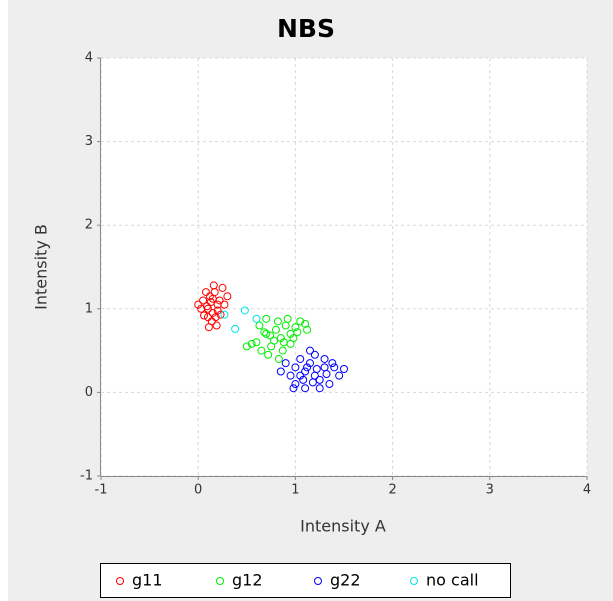 The width and height of the screenshot is (613, 601). Describe the element at coordinates (306, 28) in the screenshot. I see `chart-title: NBS` at that location.